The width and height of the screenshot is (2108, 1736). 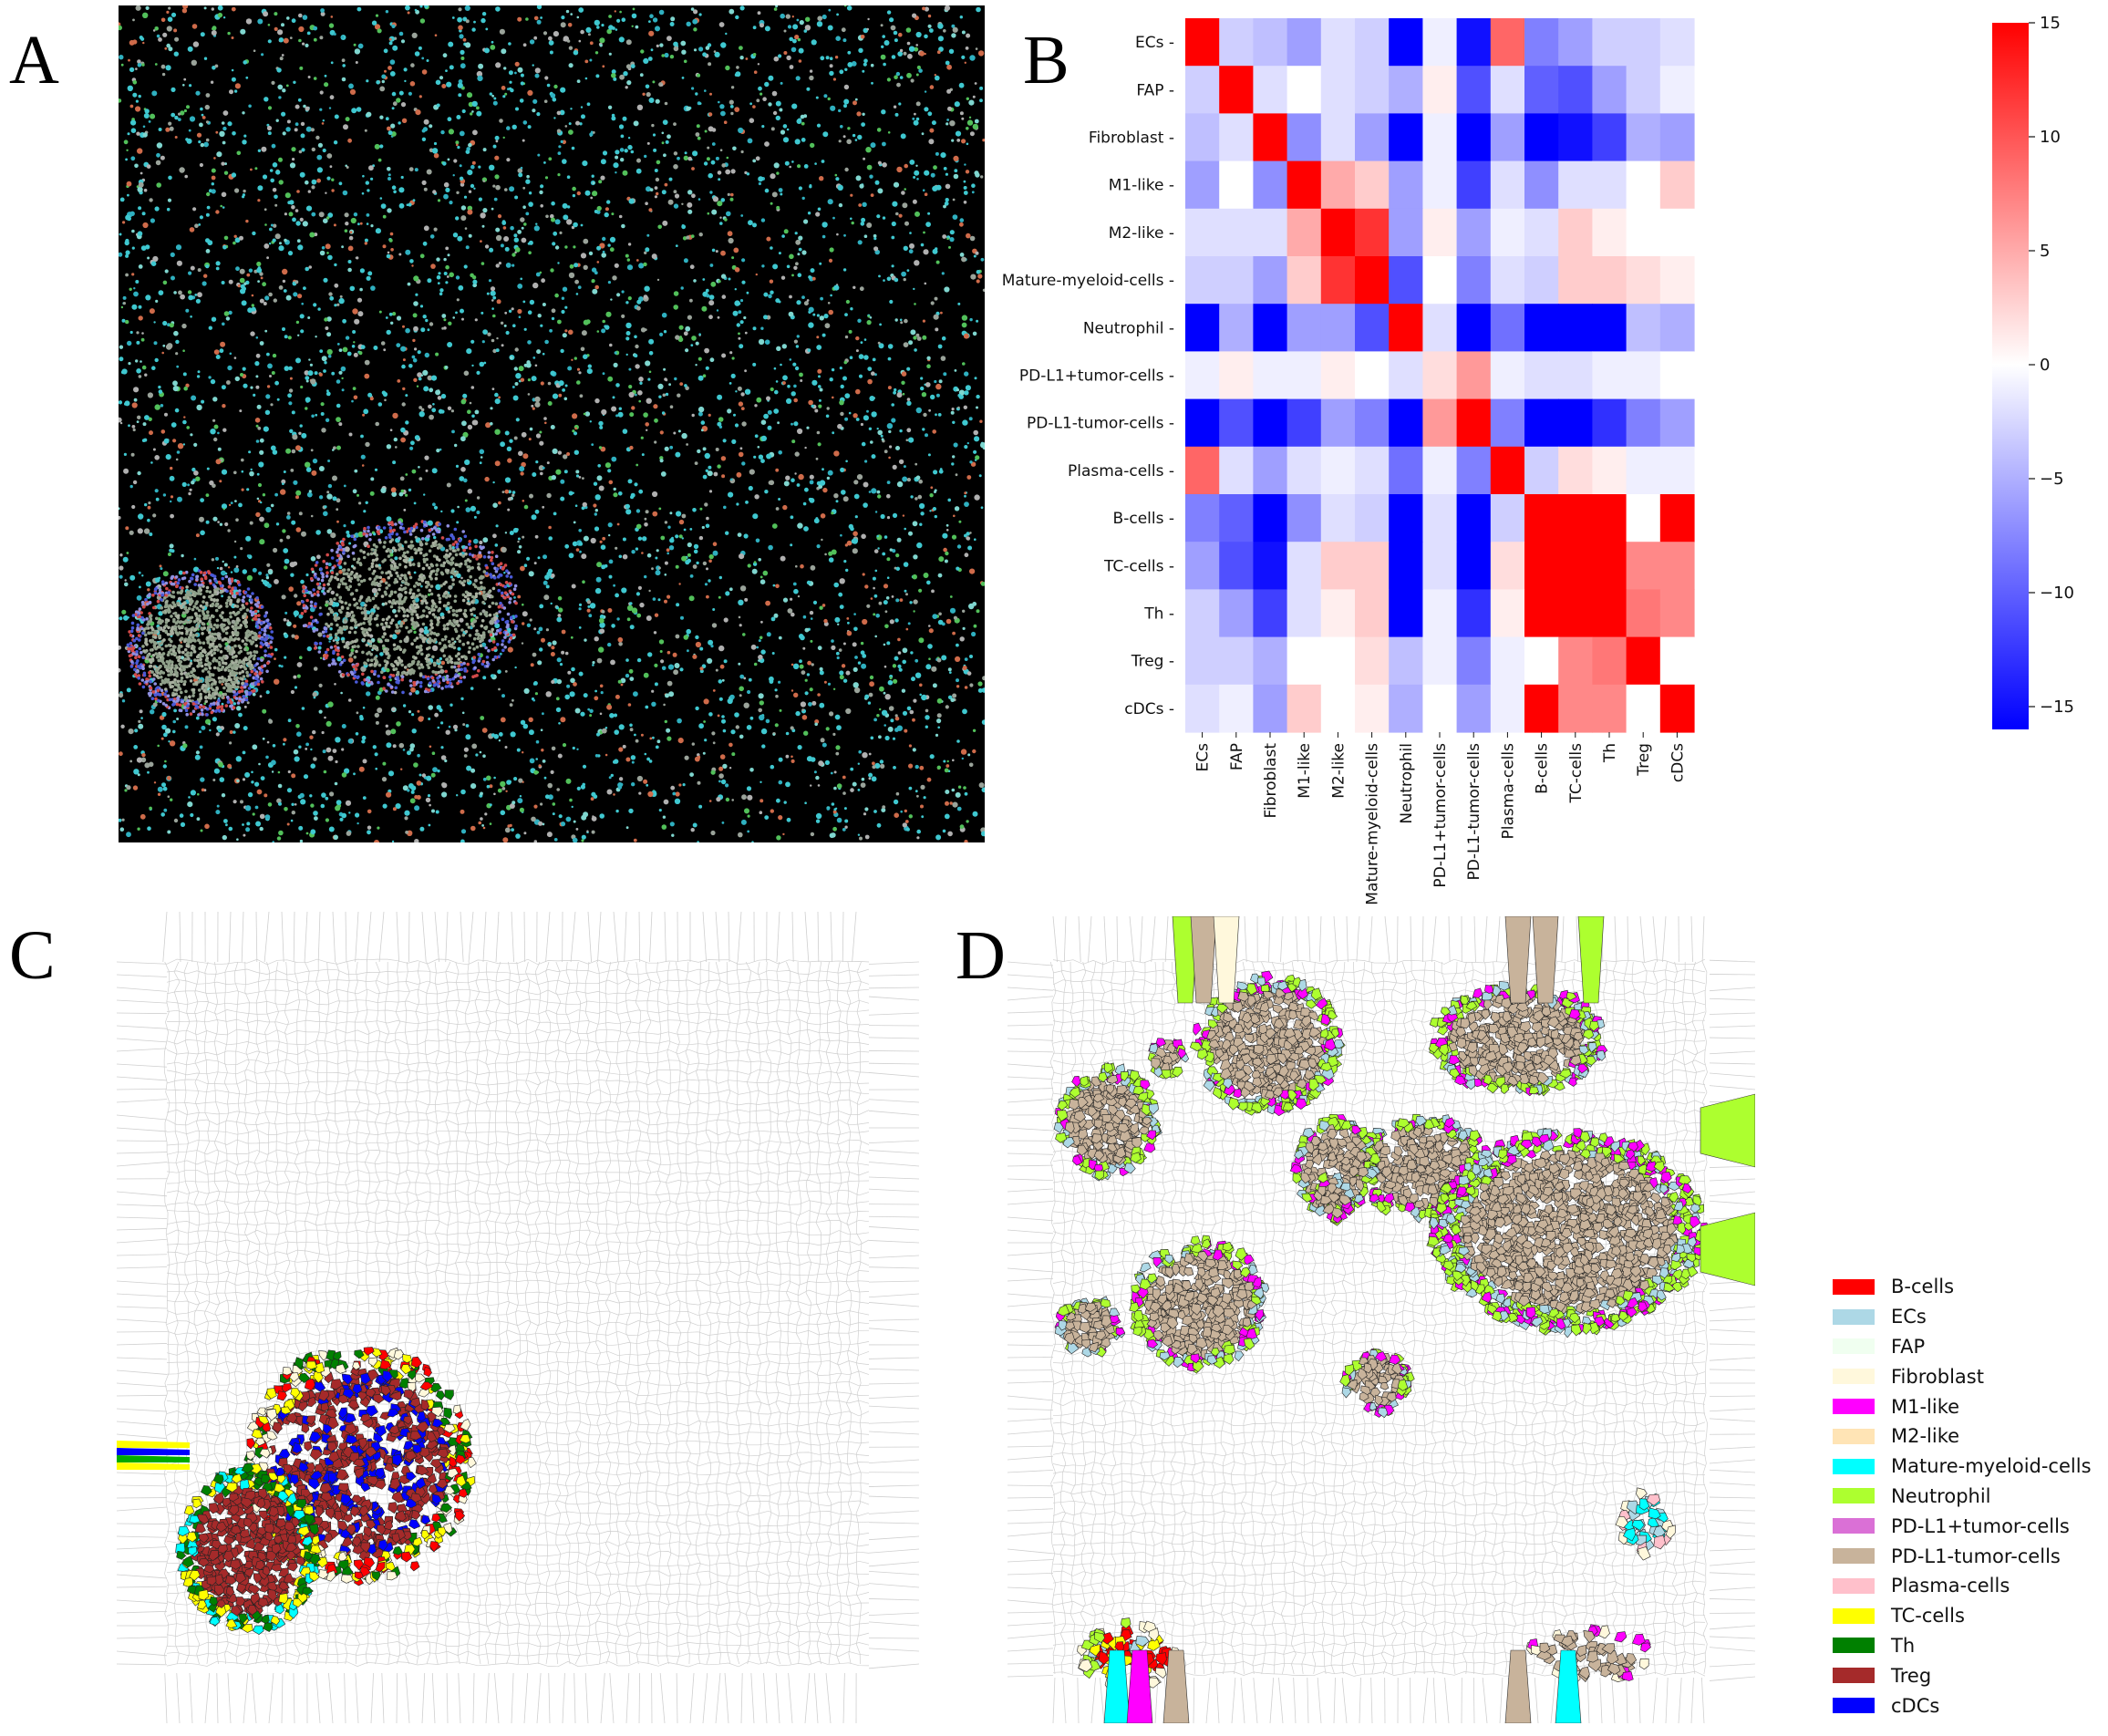 I want to click on legend-item: TC-cells, so click(x=1969, y=1616).